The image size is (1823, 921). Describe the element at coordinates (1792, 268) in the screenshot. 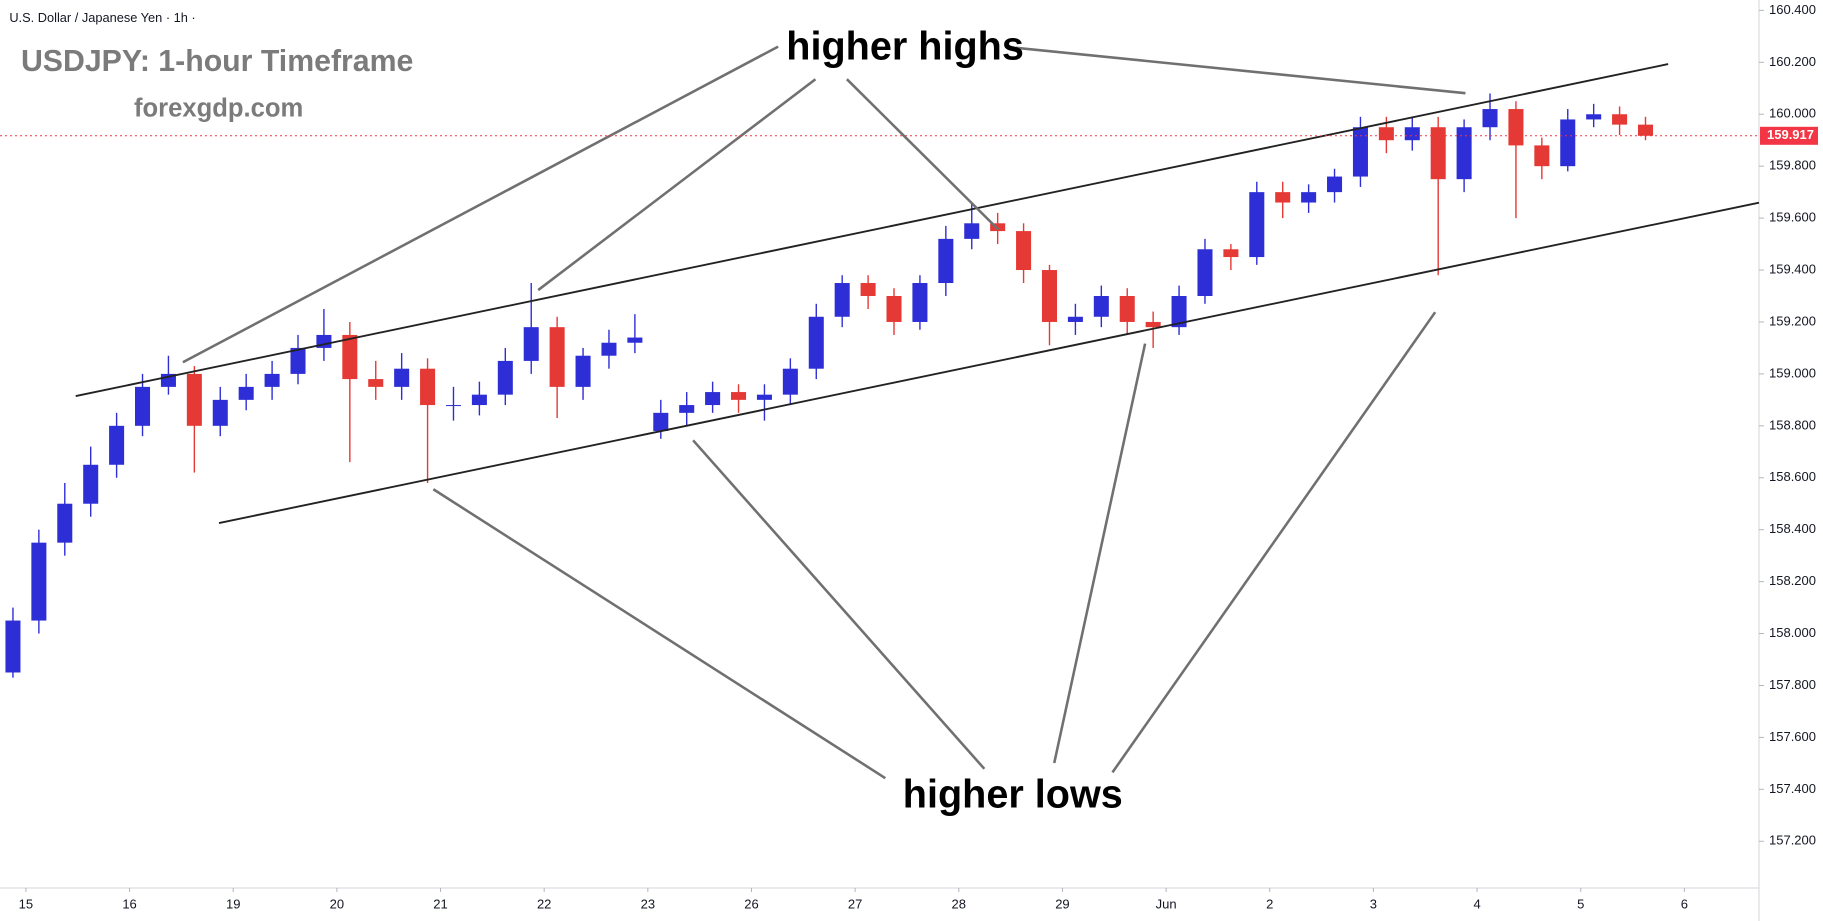

I see `y-tick-label: 159.400` at that location.